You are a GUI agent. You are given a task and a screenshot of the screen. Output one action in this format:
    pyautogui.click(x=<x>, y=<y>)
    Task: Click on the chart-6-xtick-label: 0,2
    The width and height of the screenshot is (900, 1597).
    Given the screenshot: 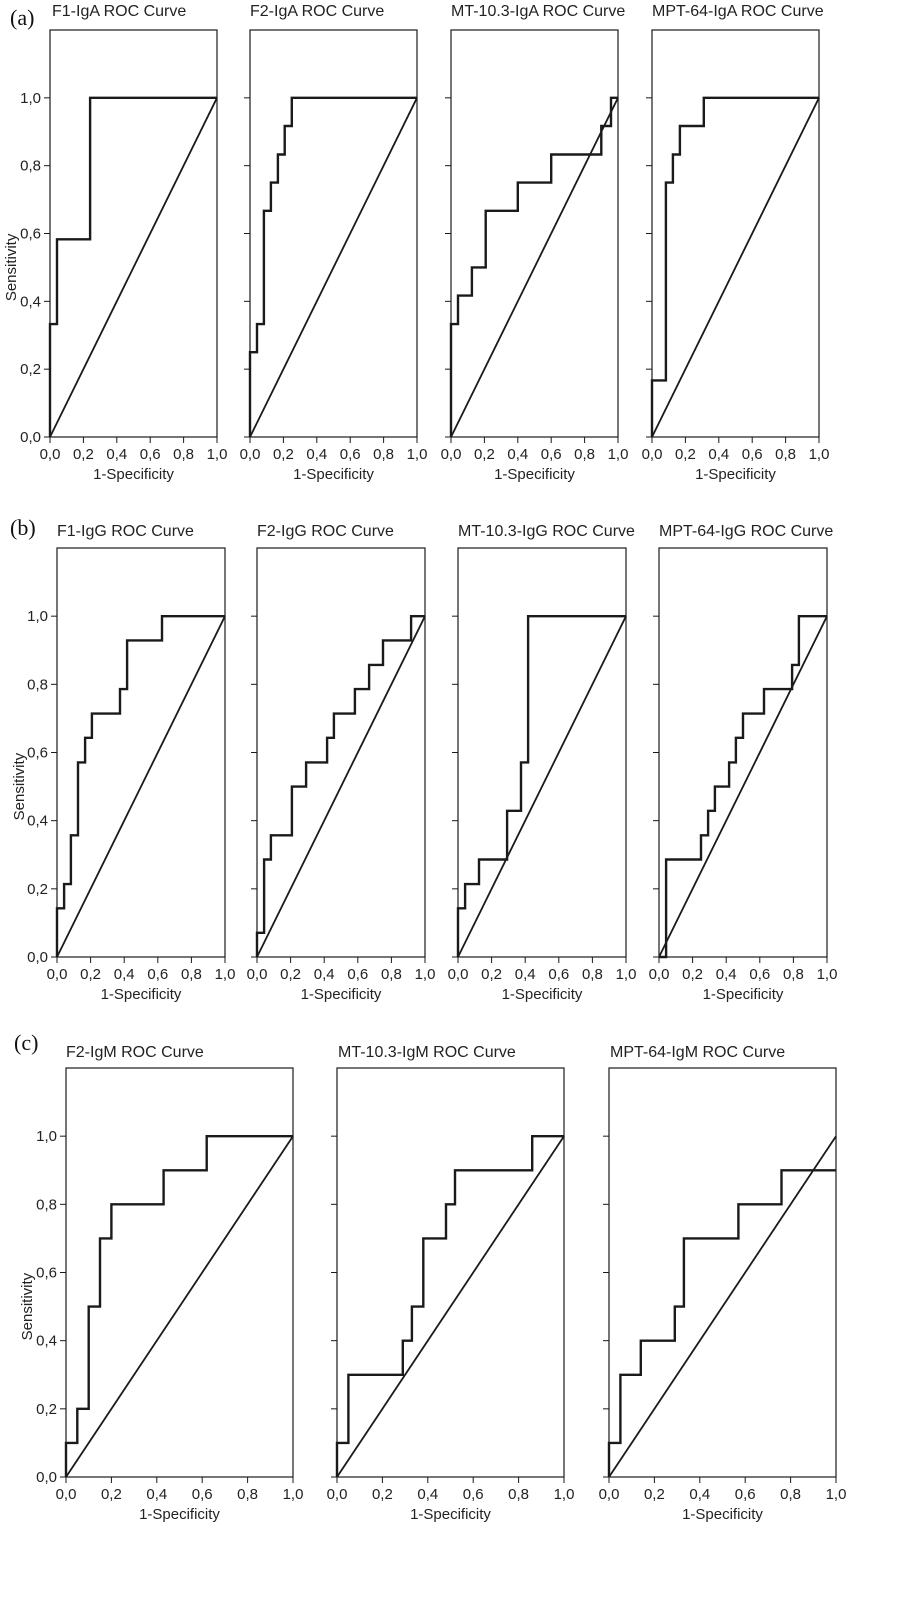 What is the action you would take?
    pyautogui.click(x=290, y=974)
    